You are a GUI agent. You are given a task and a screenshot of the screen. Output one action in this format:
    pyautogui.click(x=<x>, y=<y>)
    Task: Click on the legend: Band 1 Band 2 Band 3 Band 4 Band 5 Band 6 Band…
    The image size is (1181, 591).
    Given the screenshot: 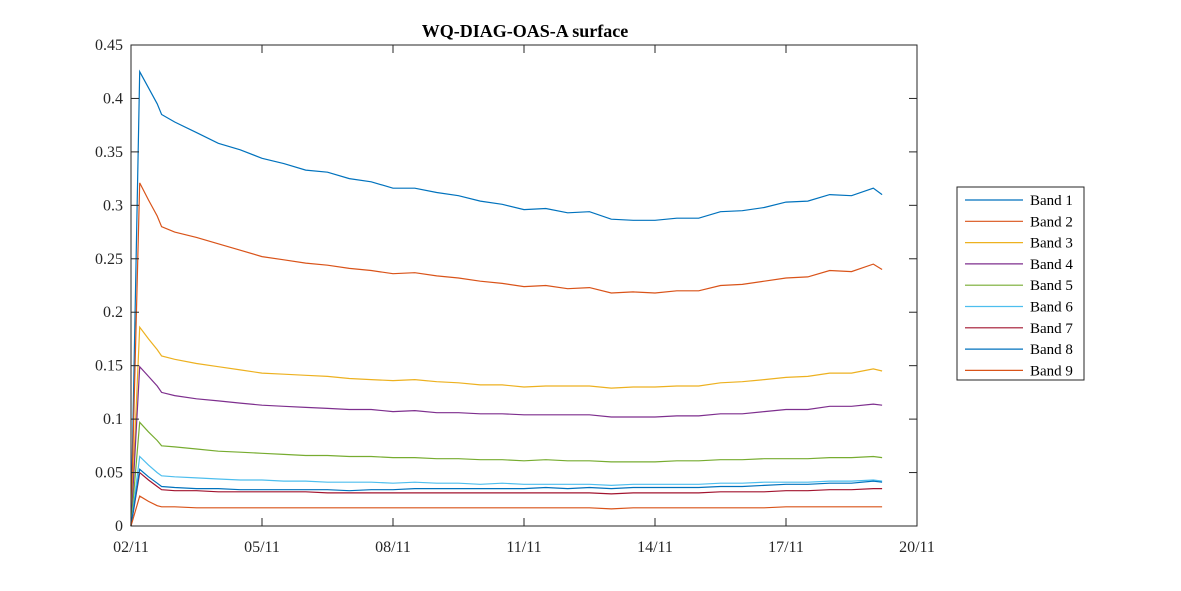 What is the action you would take?
    pyautogui.click(x=1020, y=283)
    